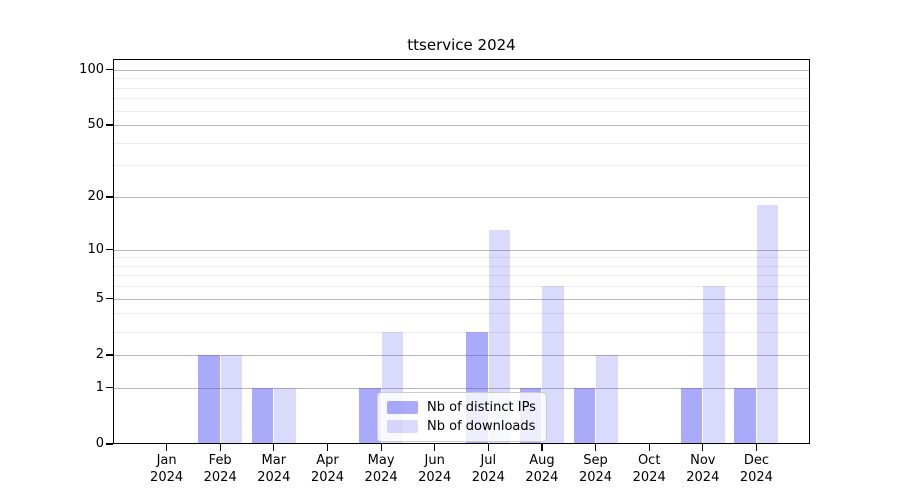  I want to click on legend-item-downloads: Nb of downloads, so click(462, 426).